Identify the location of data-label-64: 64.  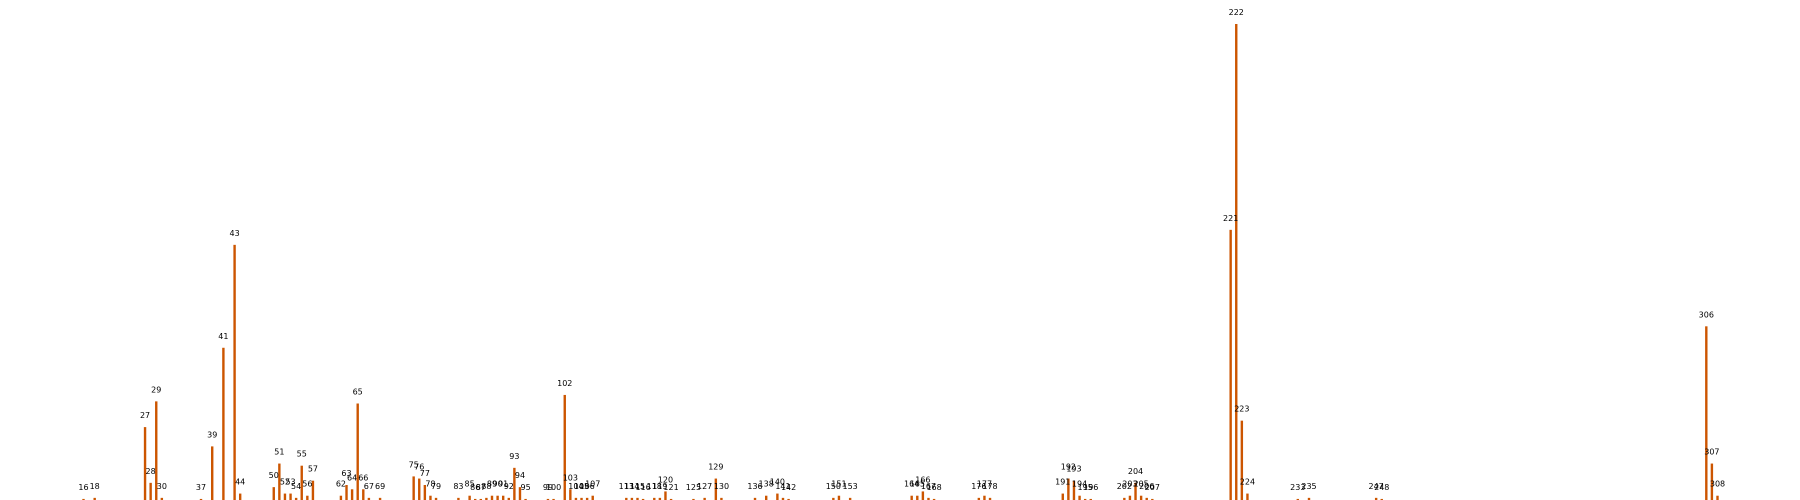
(352, 477).